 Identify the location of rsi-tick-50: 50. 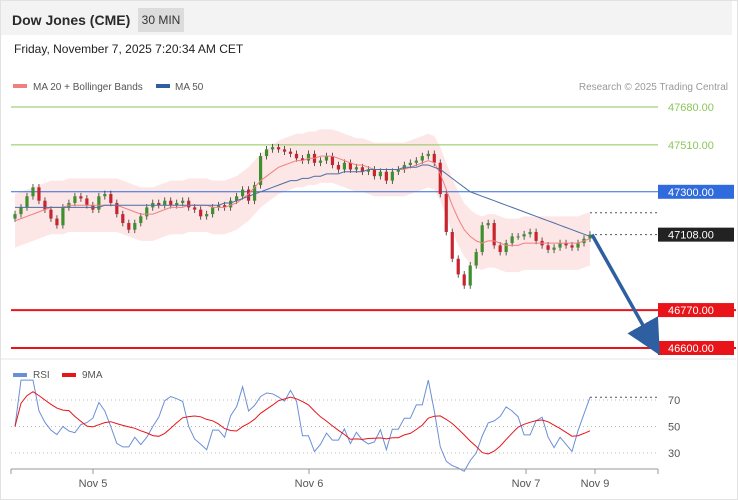
(674, 428).